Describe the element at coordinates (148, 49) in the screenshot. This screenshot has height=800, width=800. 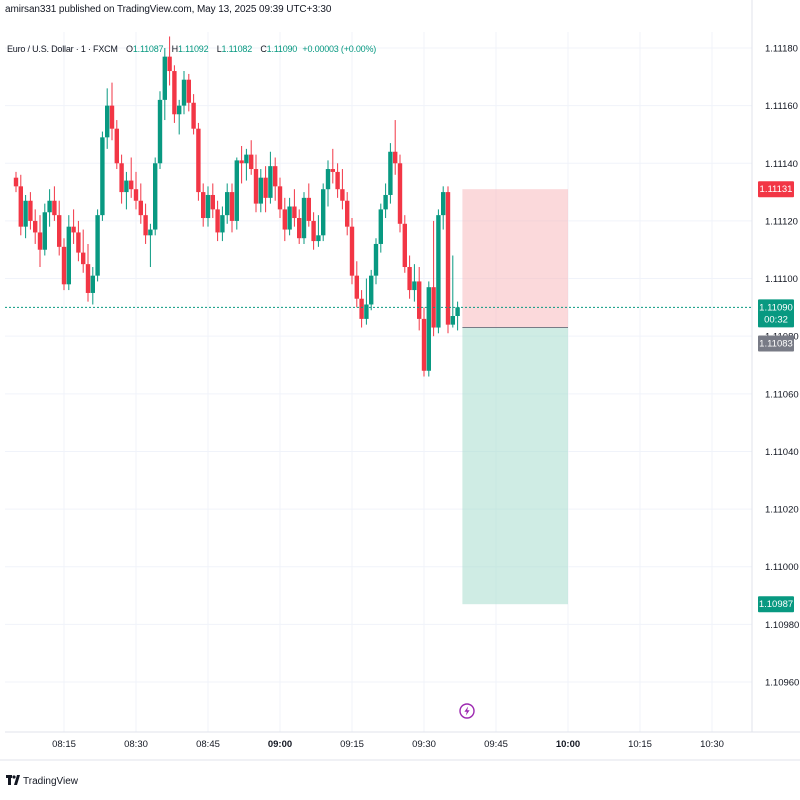
I see `open-value: 1.11087` at that location.